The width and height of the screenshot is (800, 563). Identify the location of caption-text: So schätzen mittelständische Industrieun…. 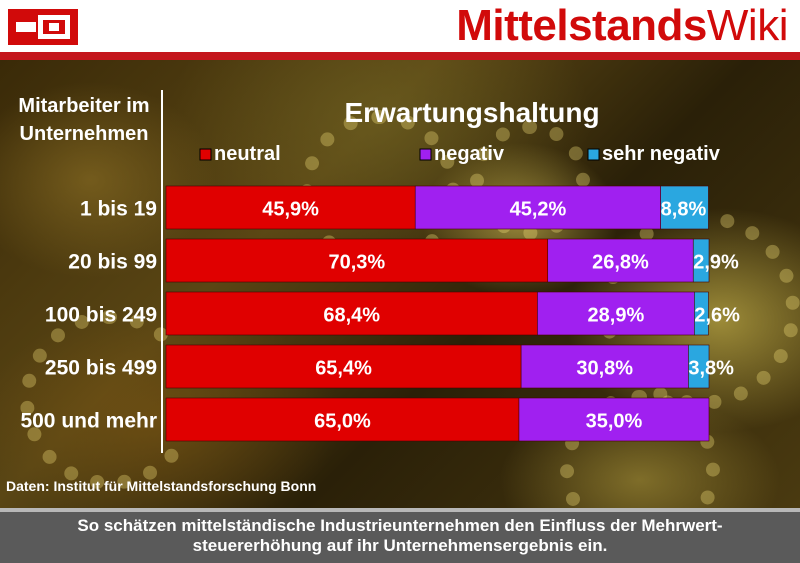
(400, 535).